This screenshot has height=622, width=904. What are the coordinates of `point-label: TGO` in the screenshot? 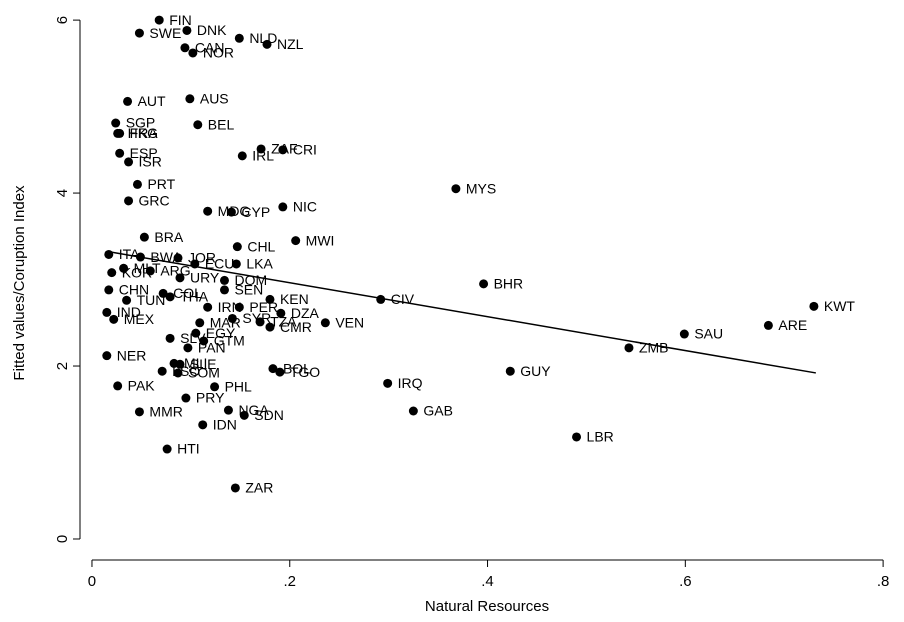 It's located at (305, 372).